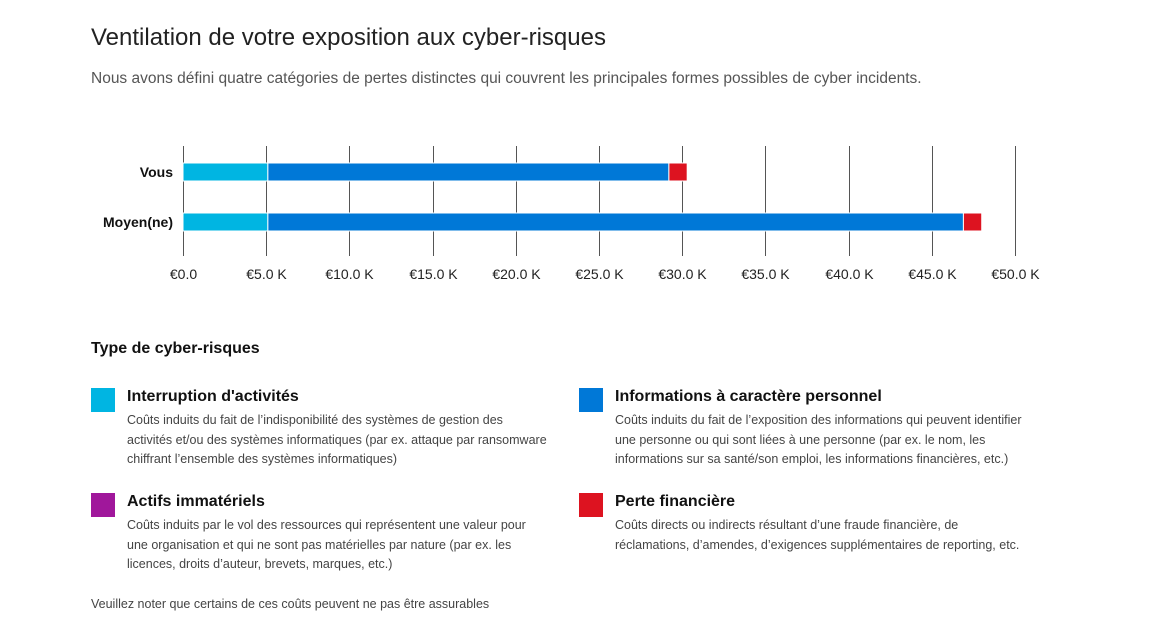  What do you see at coordinates (682, 274) in the screenshot?
I see `x-tick-label: €30.0 K` at bounding box center [682, 274].